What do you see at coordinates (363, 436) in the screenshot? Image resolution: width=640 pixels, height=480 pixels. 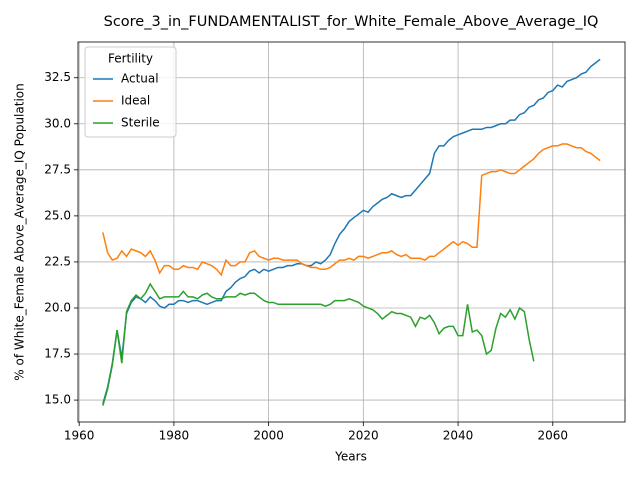 I see `x-tick-label: 2020` at bounding box center [363, 436].